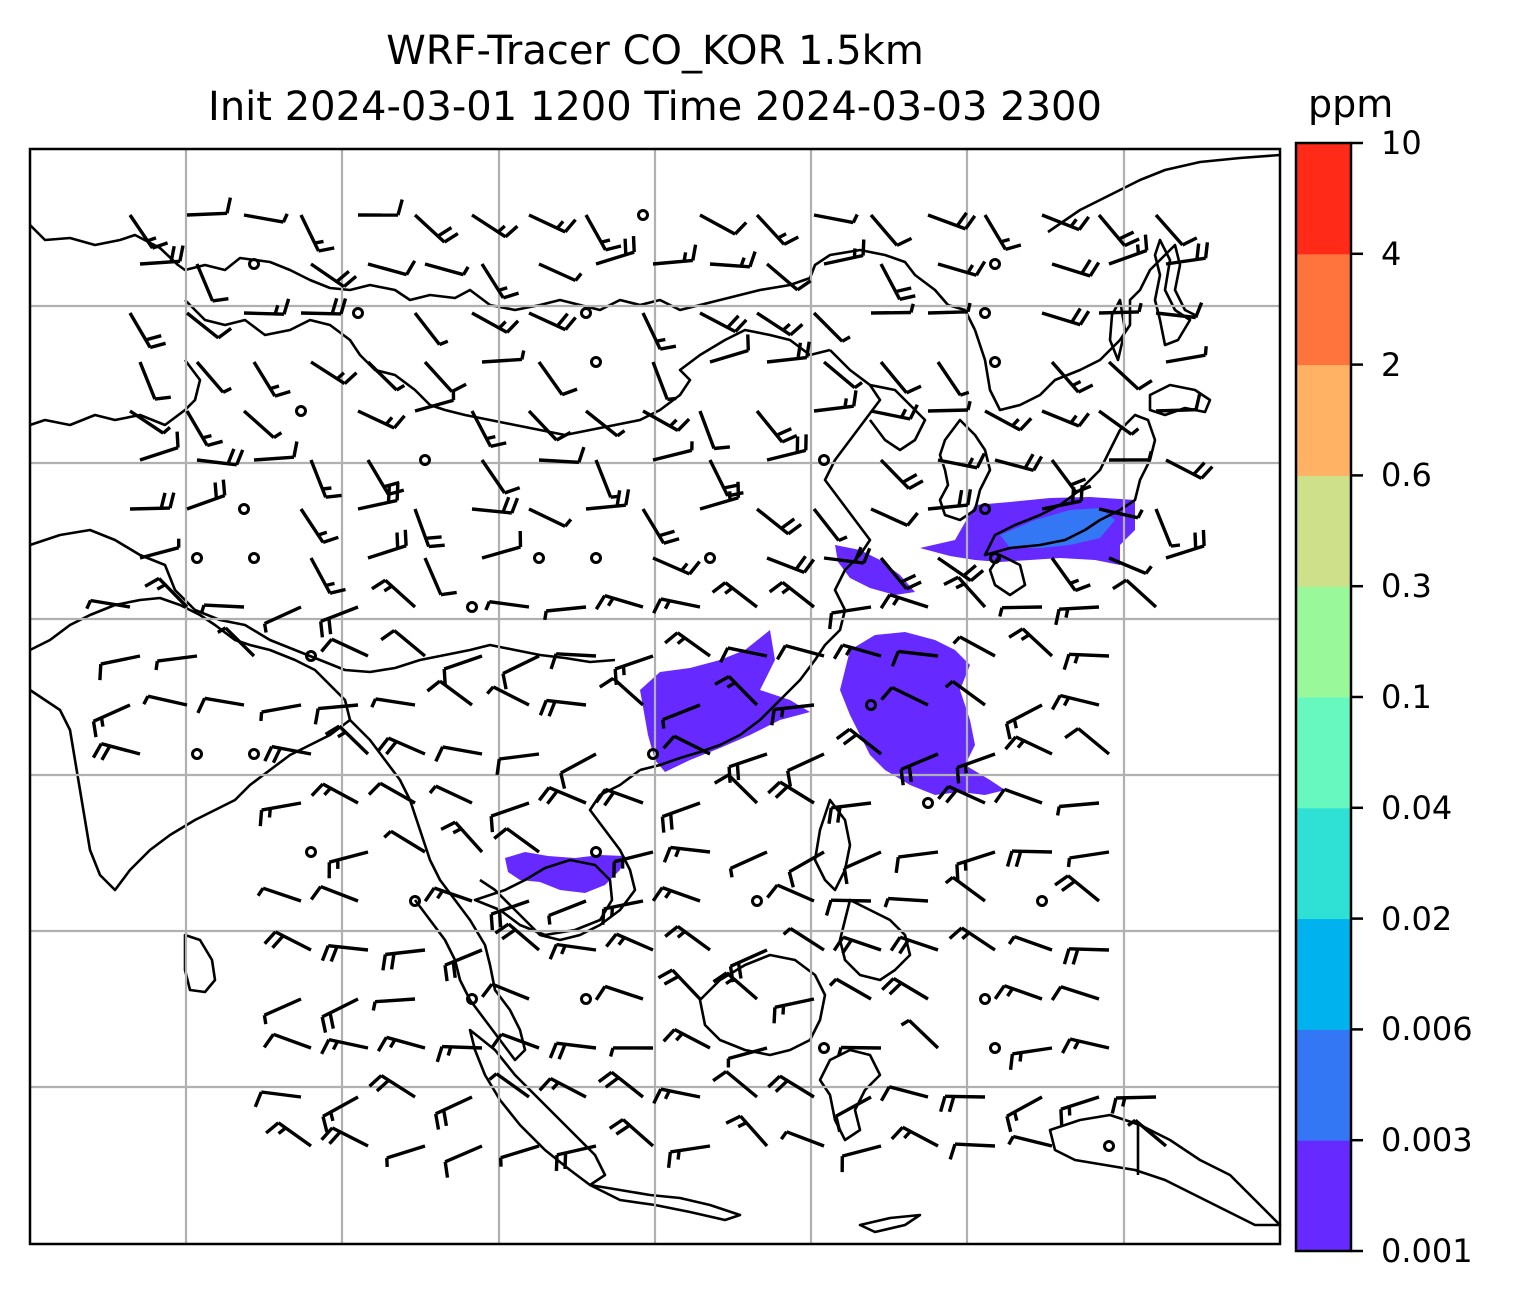  I want to click on colorbar-unit-label: ppm, so click(1351, 104).